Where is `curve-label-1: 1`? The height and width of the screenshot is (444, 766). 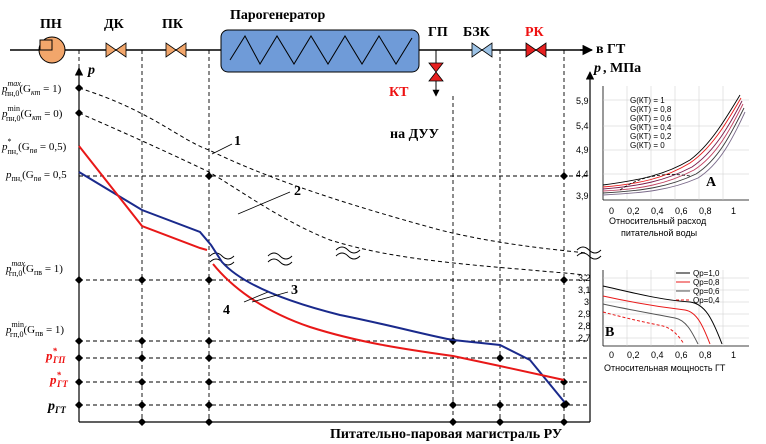 curve-label-1: 1 is located at coordinates (237, 141).